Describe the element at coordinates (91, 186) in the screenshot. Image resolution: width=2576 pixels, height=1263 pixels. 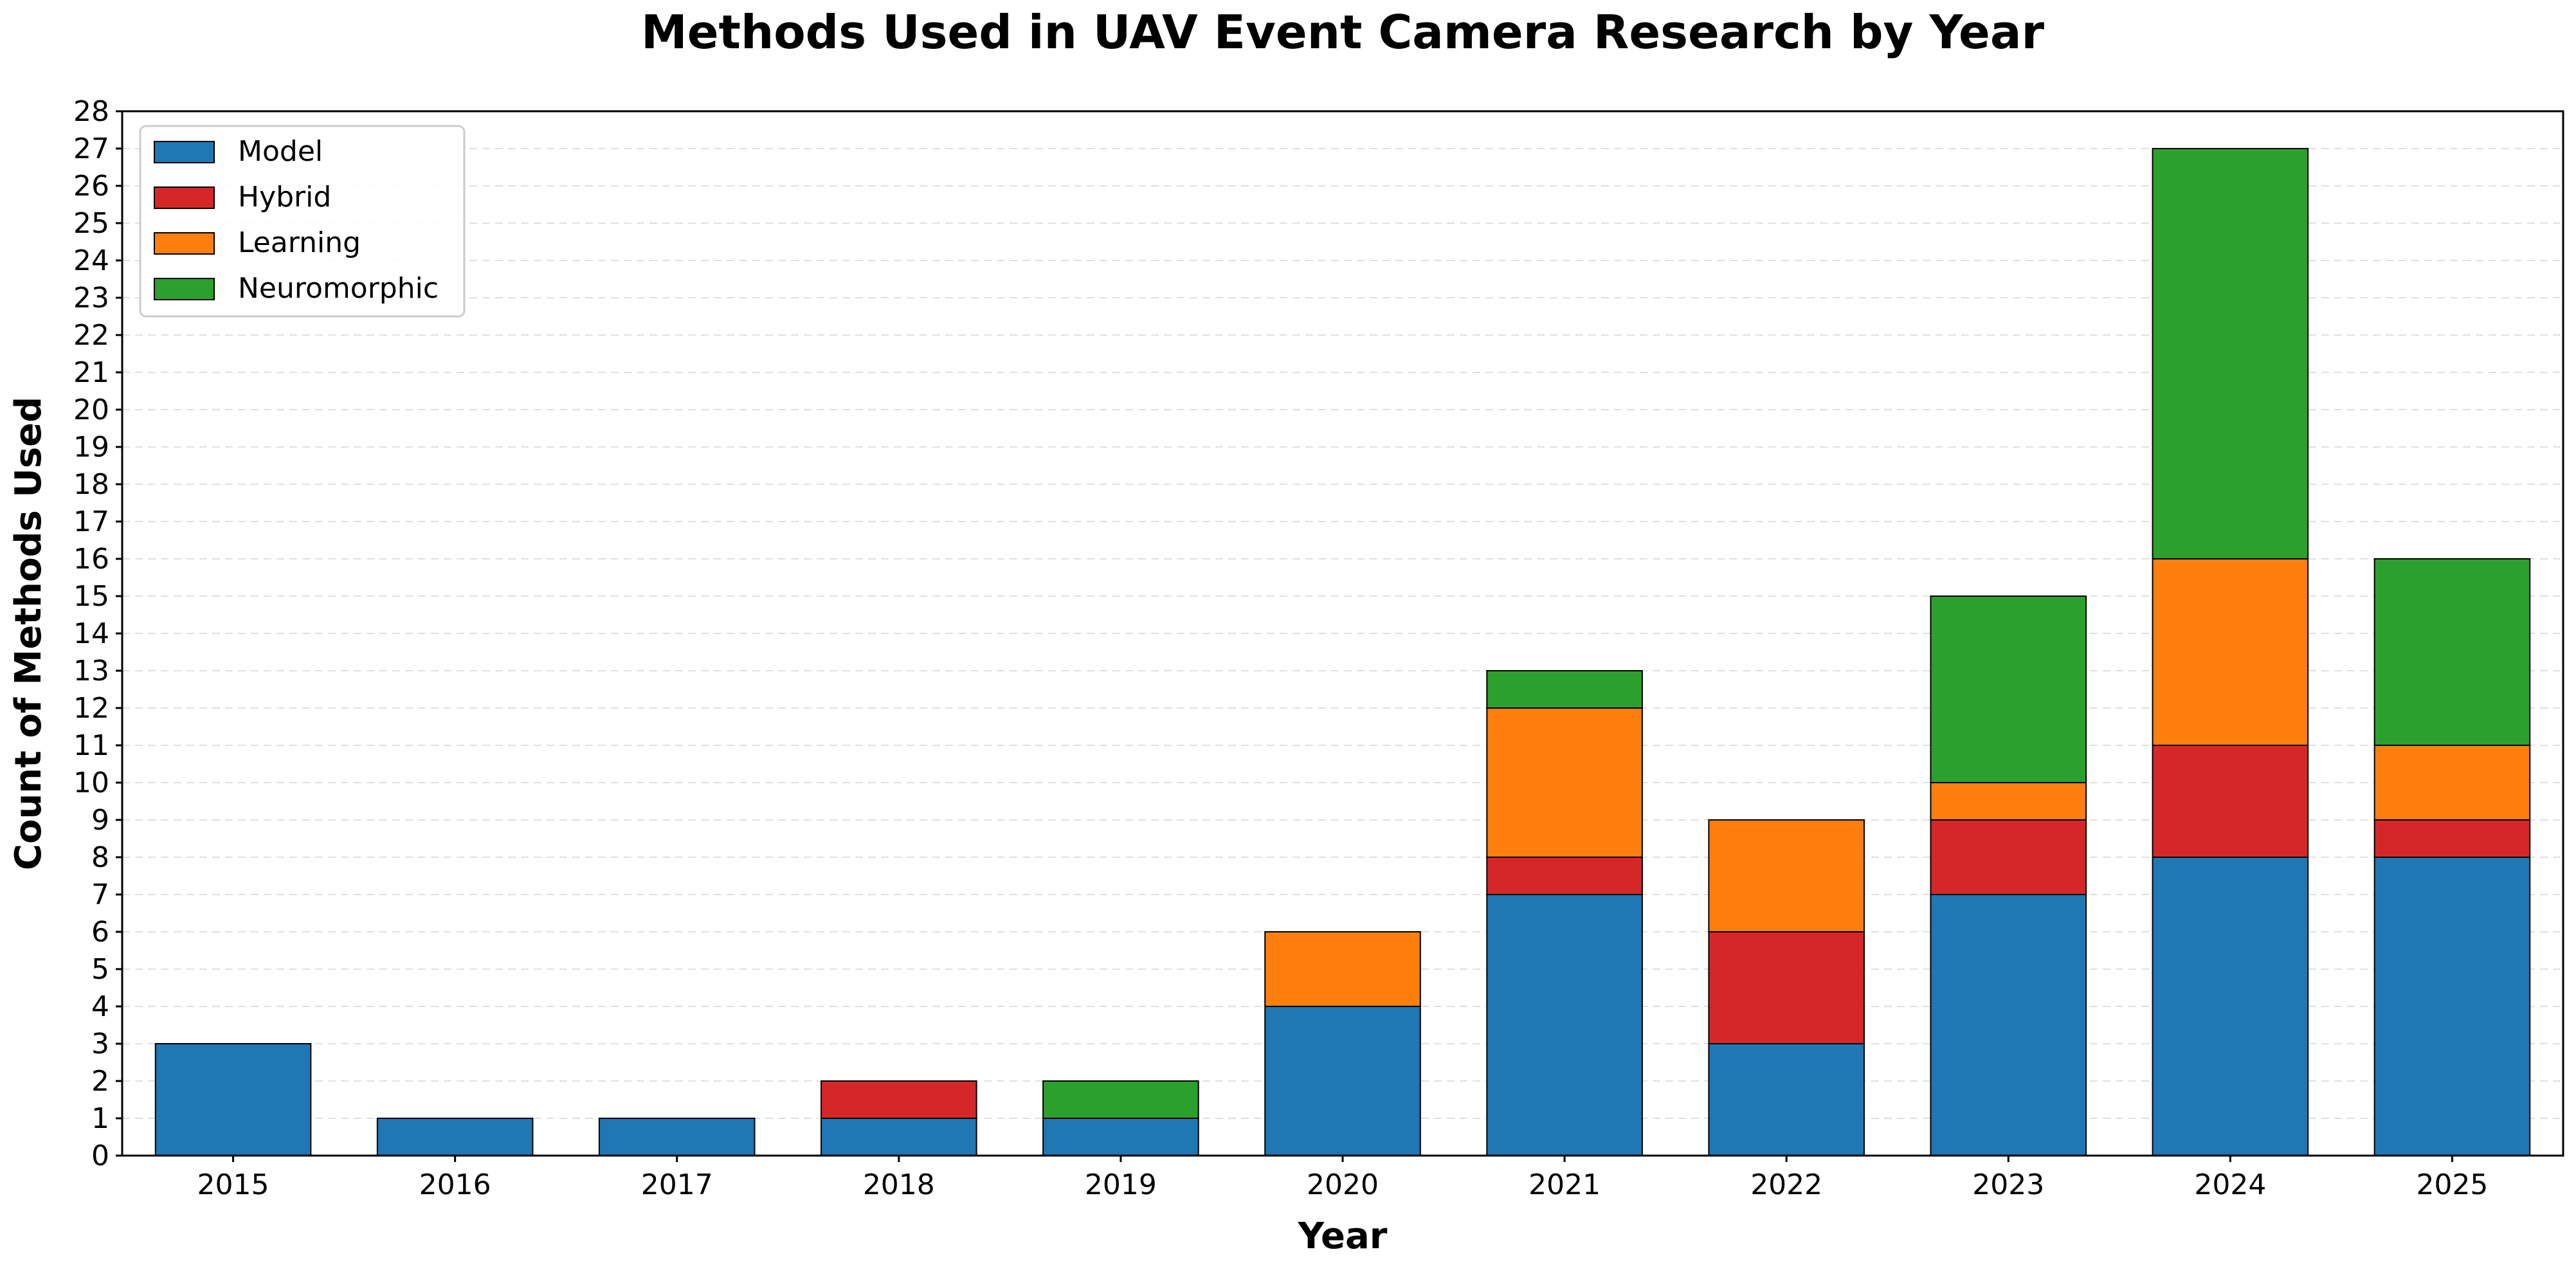
I see `y-tick-label: 26` at that location.